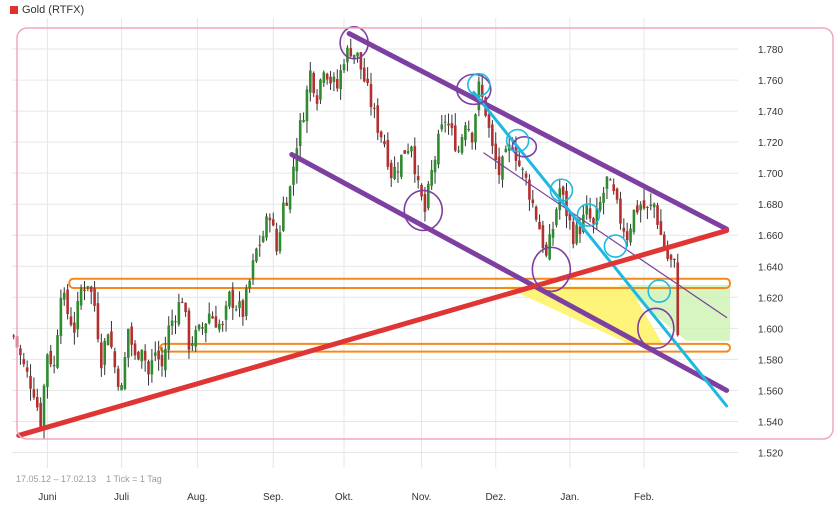  Describe the element at coordinates (47, 497) in the screenshot. I see `x-tick-label: Juni` at that location.